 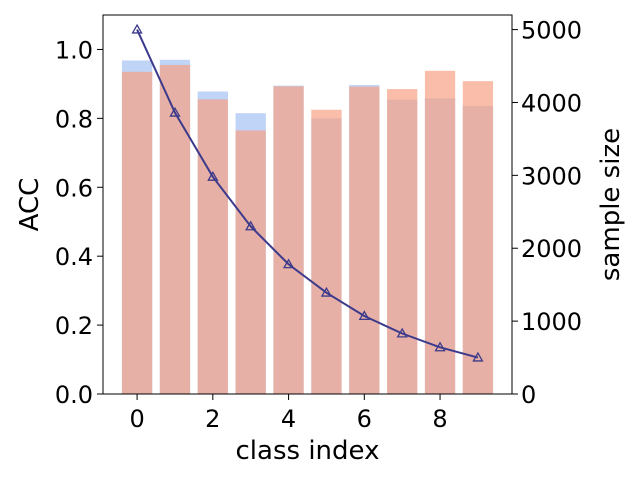 What do you see at coordinates (551, 31) in the screenshot?
I see `y2-tick-label: 5000` at bounding box center [551, 31].